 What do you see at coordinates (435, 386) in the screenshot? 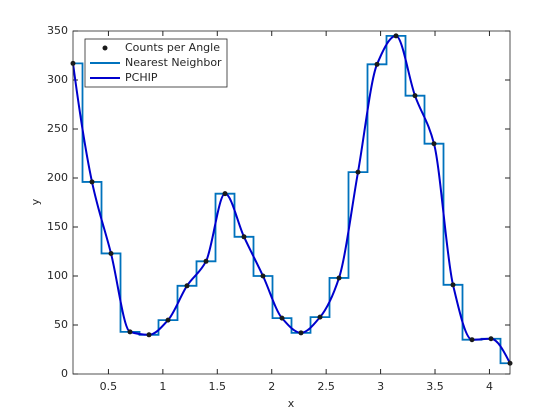
I see `x-tick-label: 3.5` at bounding box center [435, 386].